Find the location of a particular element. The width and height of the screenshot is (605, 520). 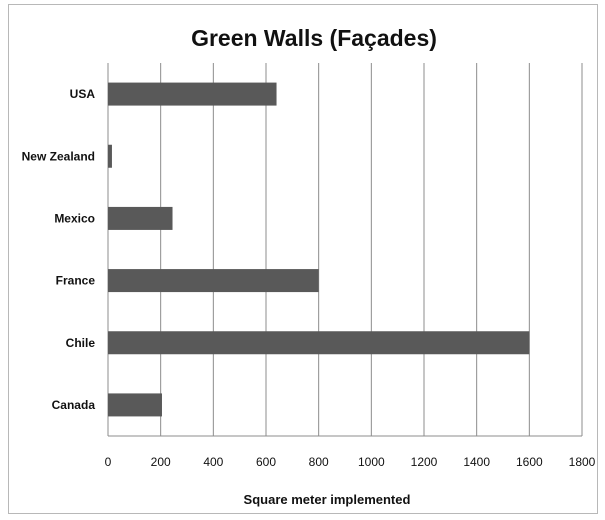

x-tick-label: 1600 is located at coordinates (529, 462).